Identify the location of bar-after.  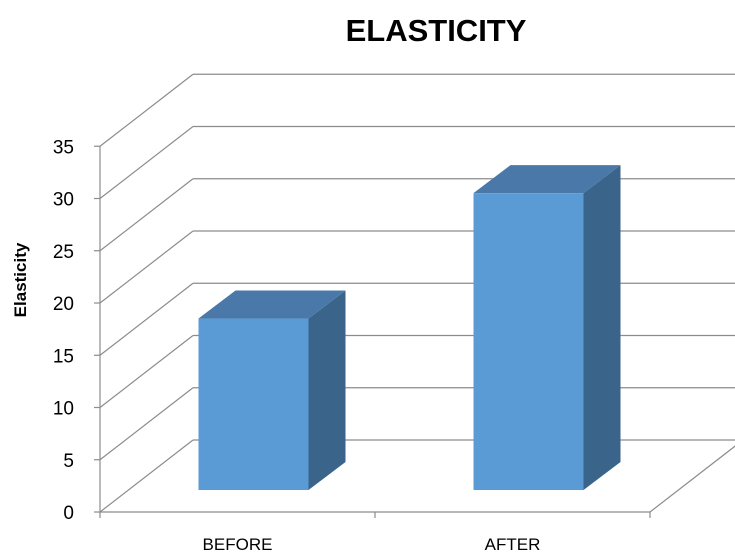
(547, 327).